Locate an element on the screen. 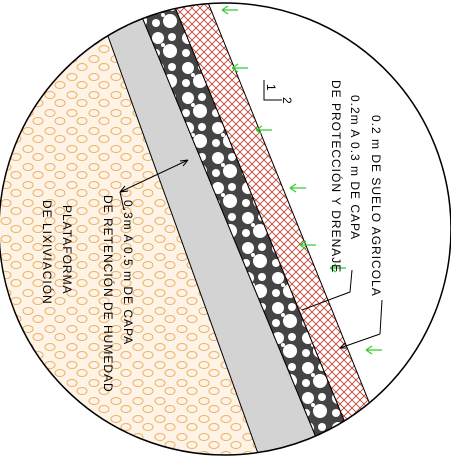 The image size is (451, 459). soil-label: 0.2 m DE SUELO AGRICOLA is located at coordinates (376, 206).